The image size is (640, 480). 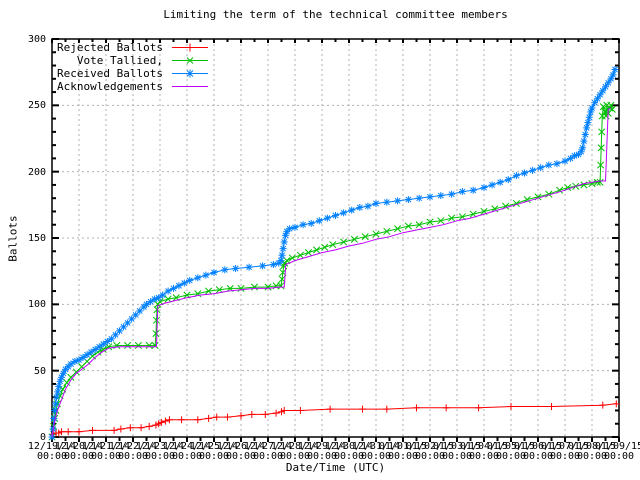 What do you see at coordinates (241, 451) in the screenshot?
I see `x-tick-label: 12/26/14 00:00` at bounding box center [241, 451].